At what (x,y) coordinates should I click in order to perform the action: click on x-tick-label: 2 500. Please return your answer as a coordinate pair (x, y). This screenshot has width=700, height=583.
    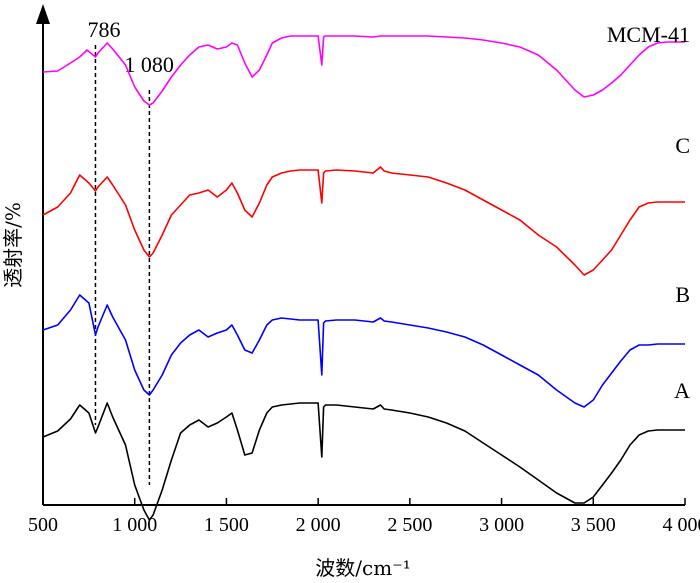
    Looking at the image, I should click on (409, 525).